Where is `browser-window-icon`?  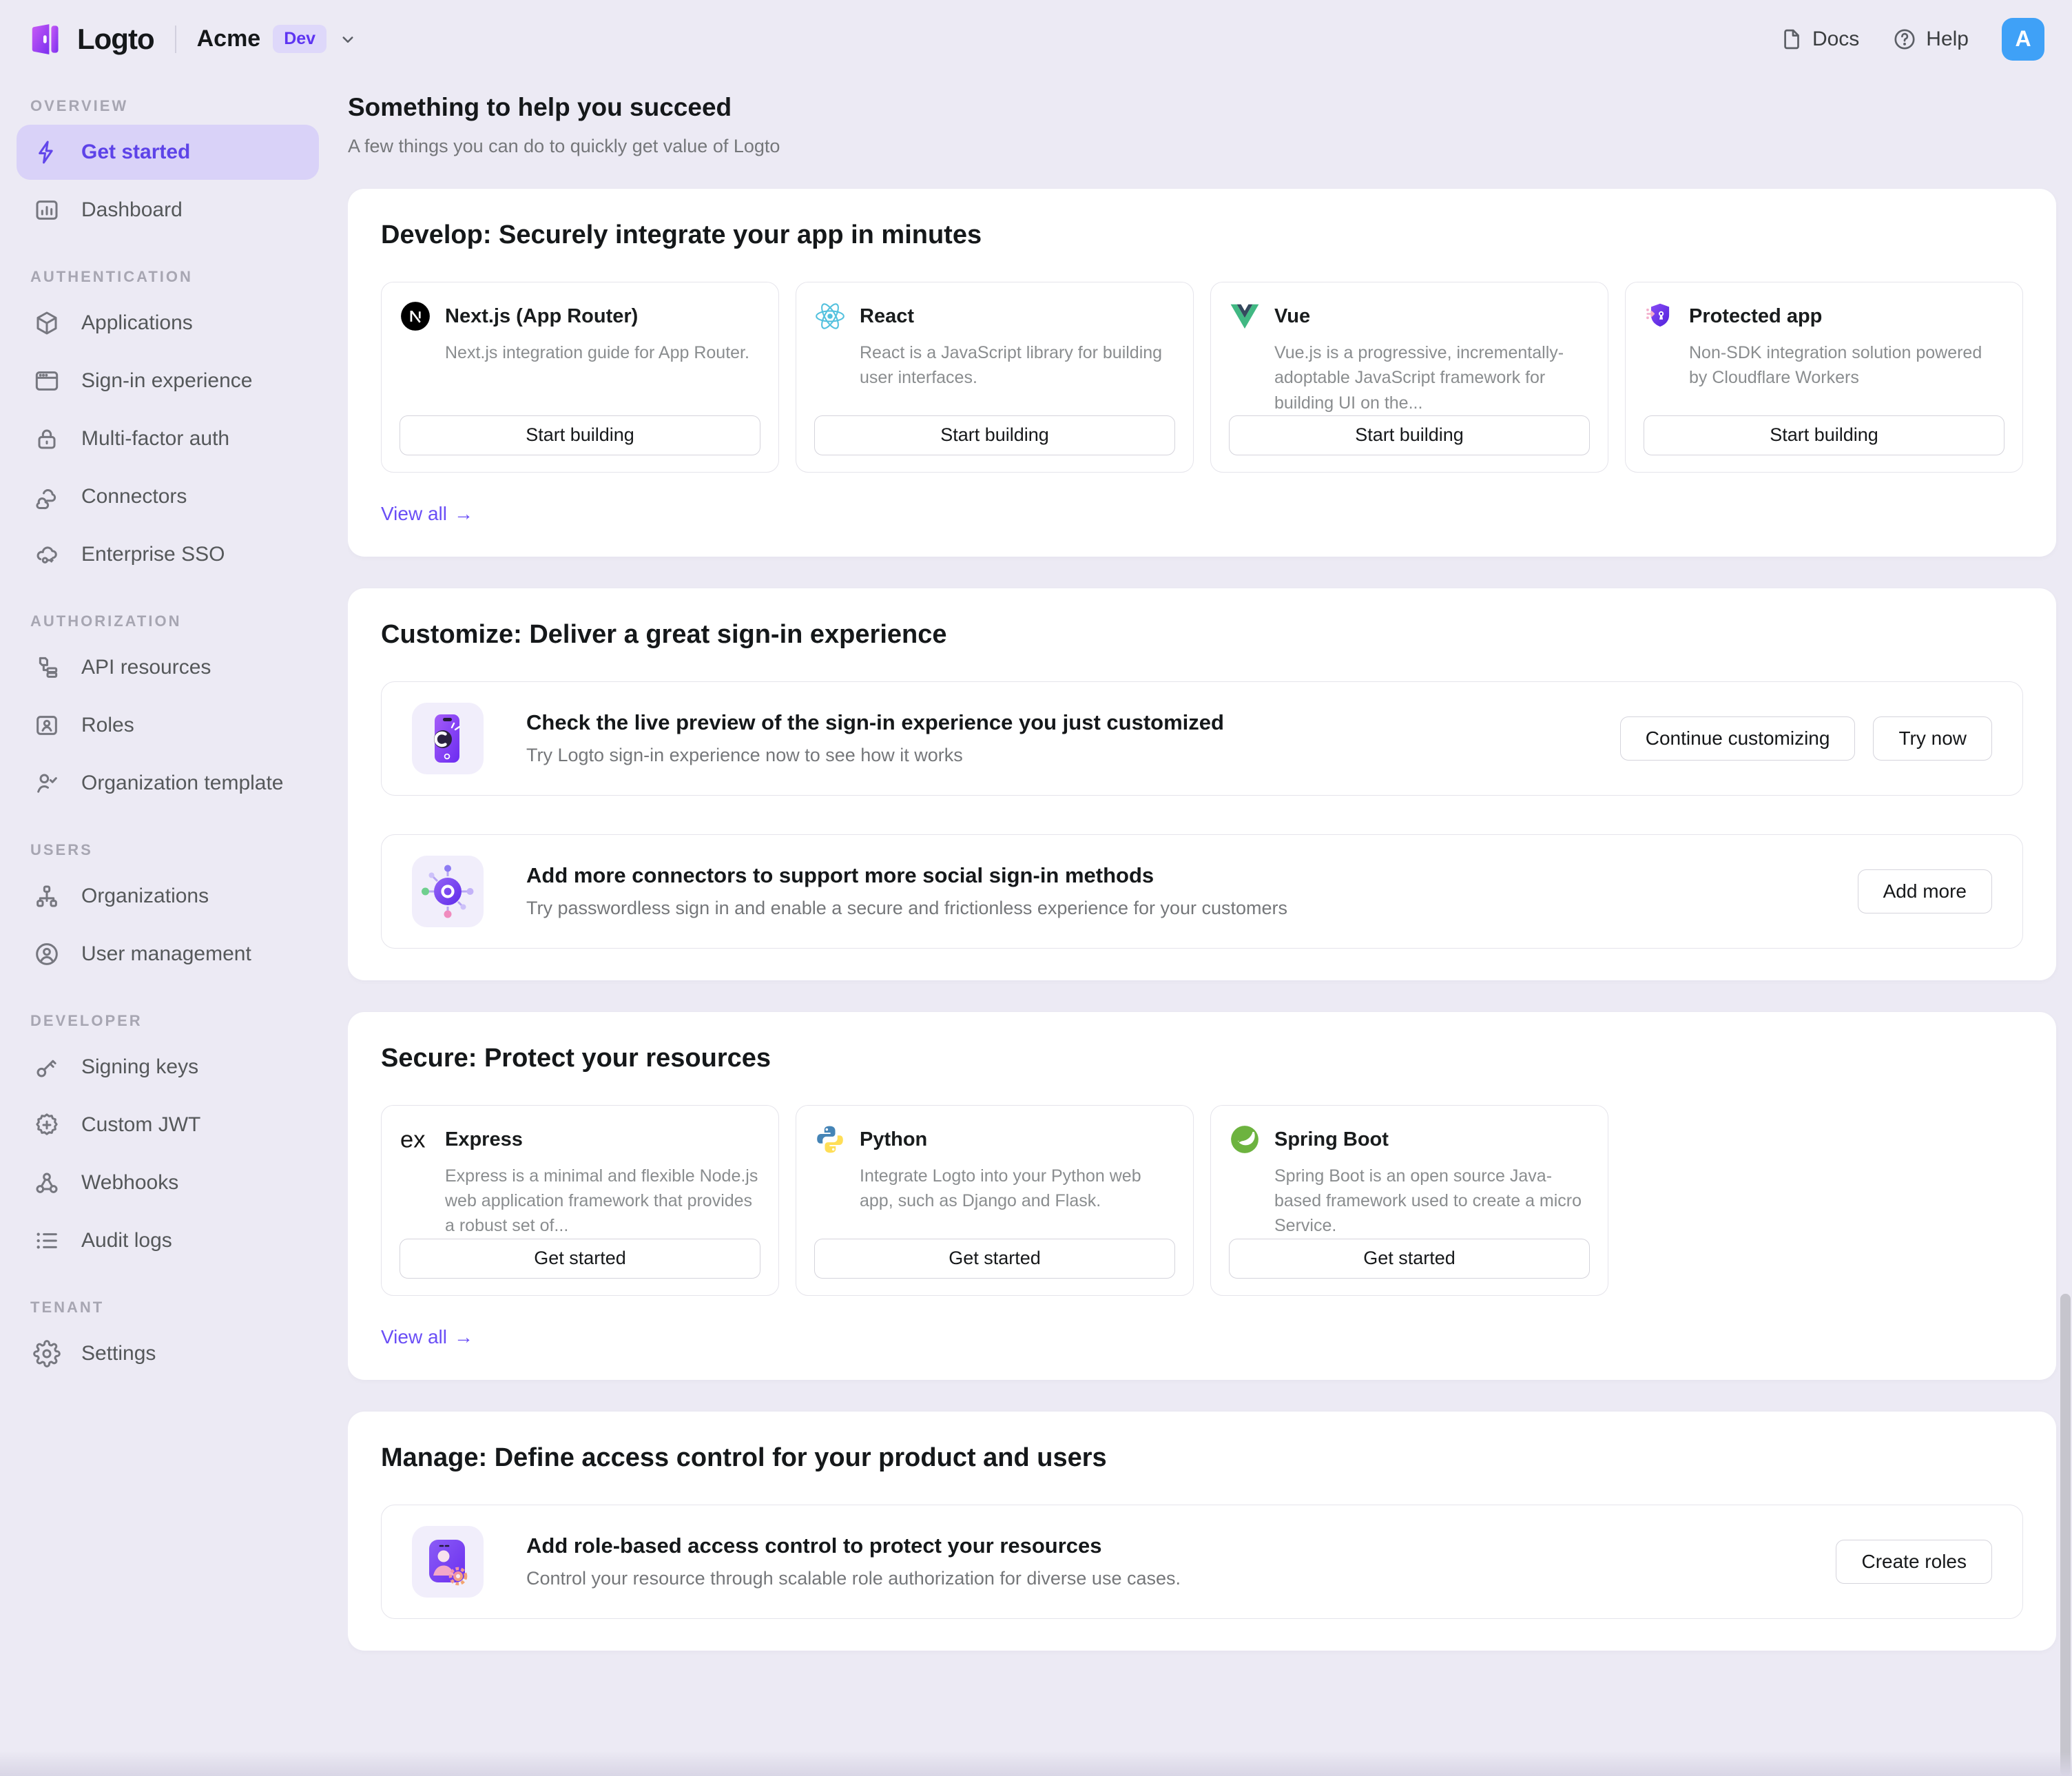
browser-window-icon is located at coordinates (47, 381).